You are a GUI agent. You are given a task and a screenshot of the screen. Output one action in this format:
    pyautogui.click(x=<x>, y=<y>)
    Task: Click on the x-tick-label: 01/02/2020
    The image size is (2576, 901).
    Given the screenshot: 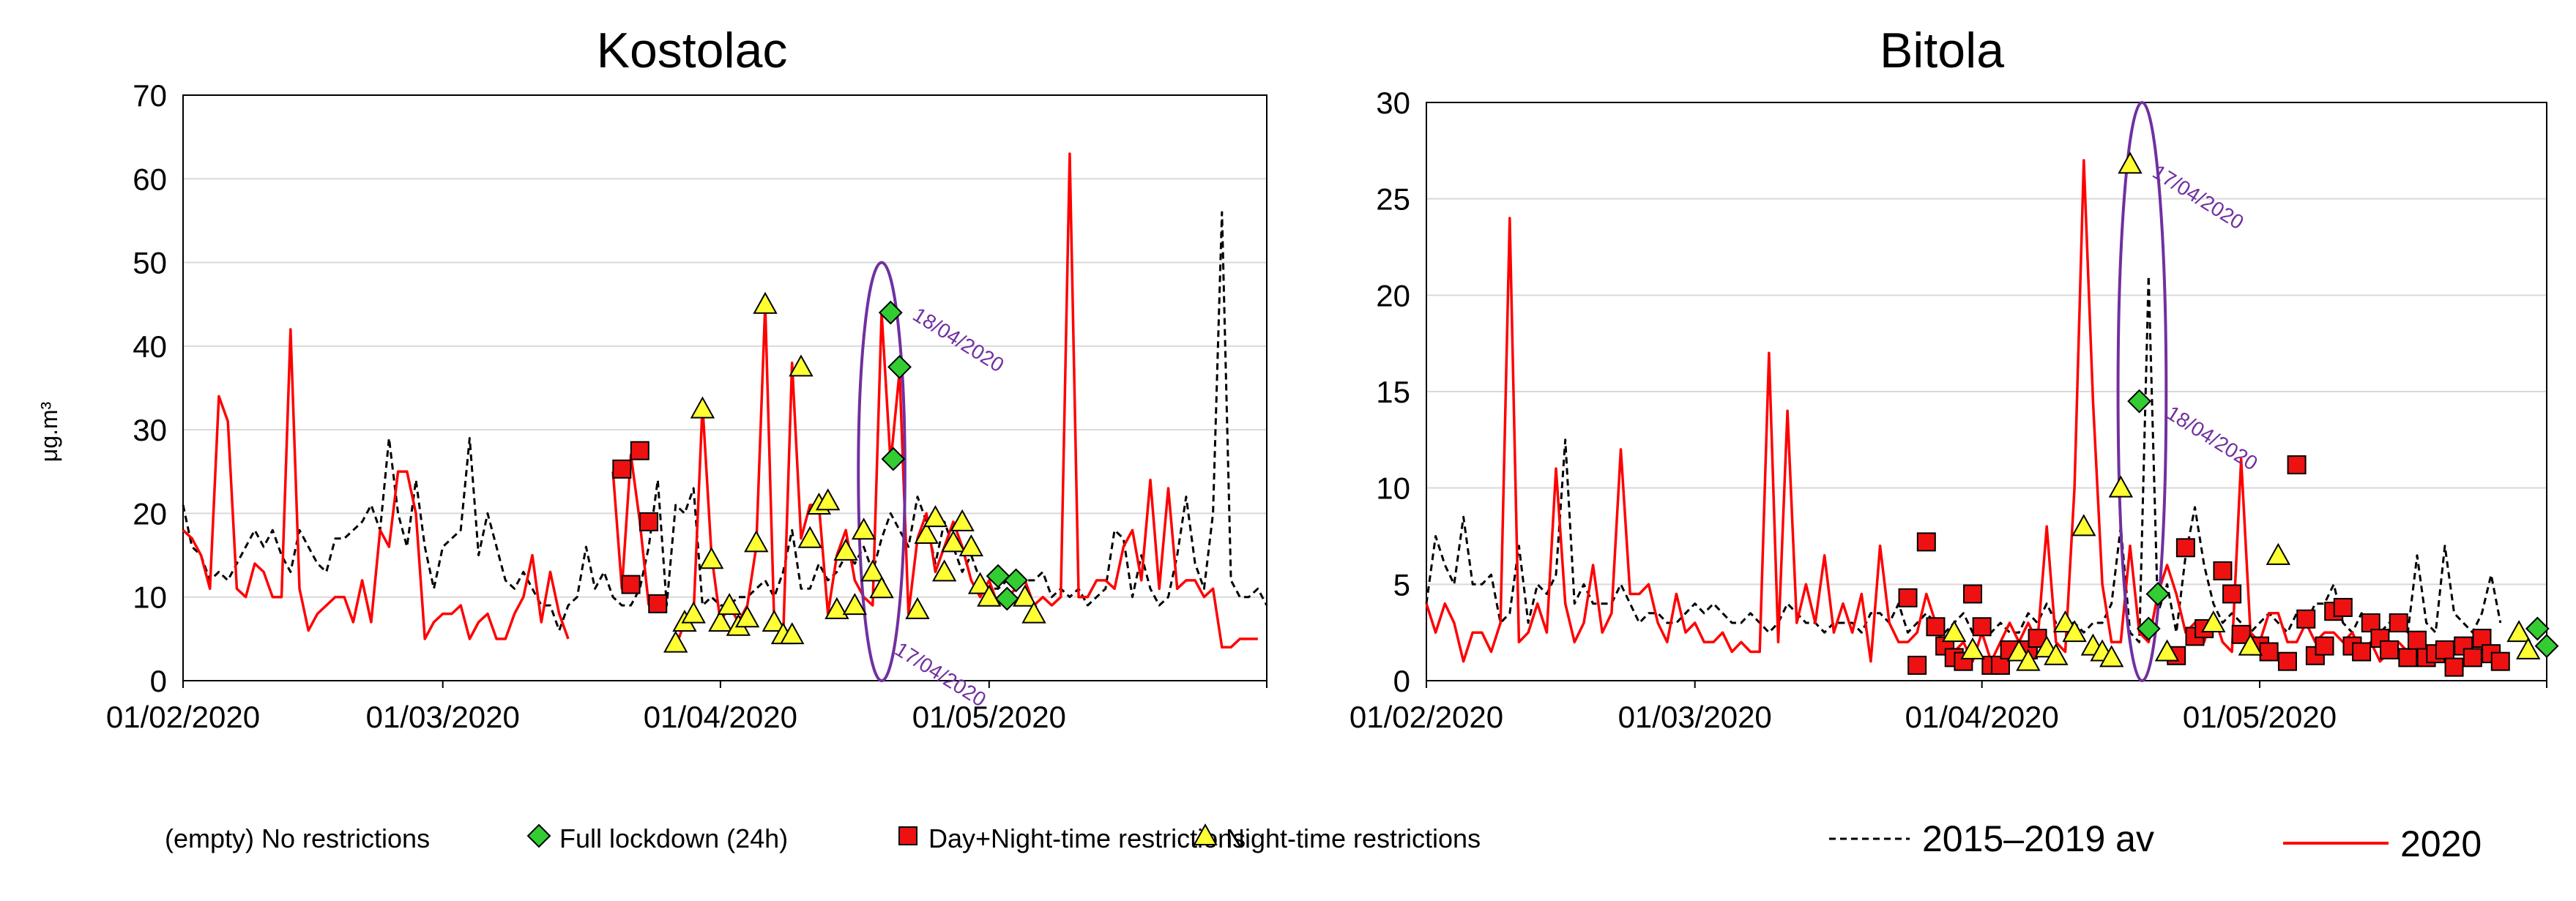 What is the action you would take?
    pyautogui.click(x=1426, y=717)
    